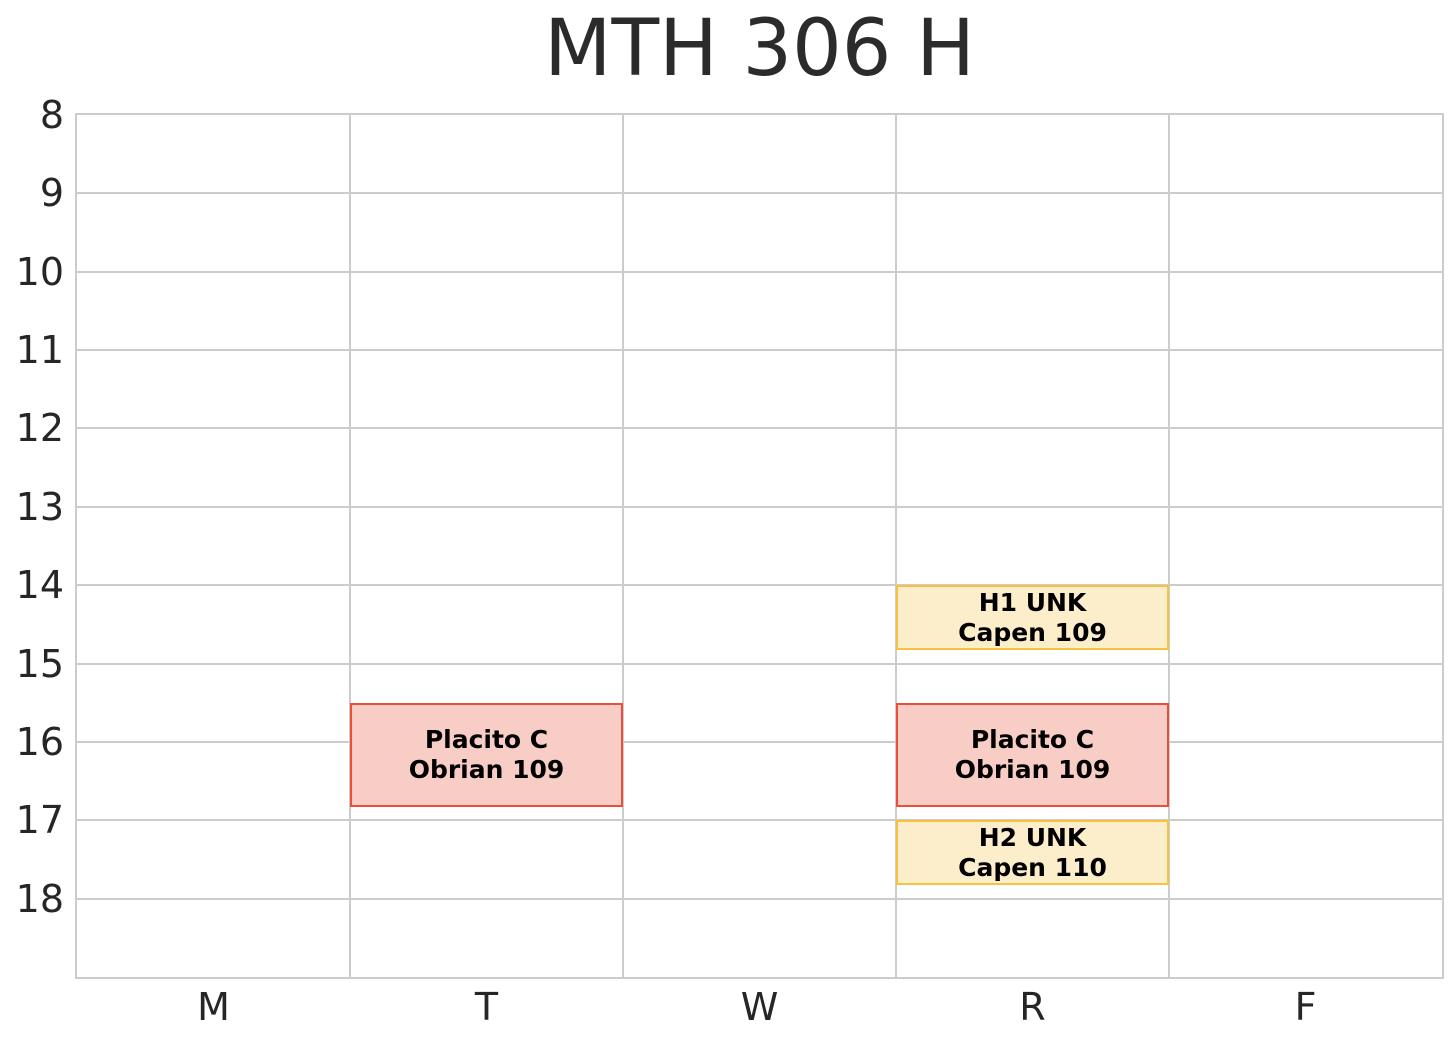 This screenshot has width=1456, height=1040. What do you see at coordinates (486, 1007) in the screenshot?
I see `x-tick-label: T` at bounding box center [486, 1007].